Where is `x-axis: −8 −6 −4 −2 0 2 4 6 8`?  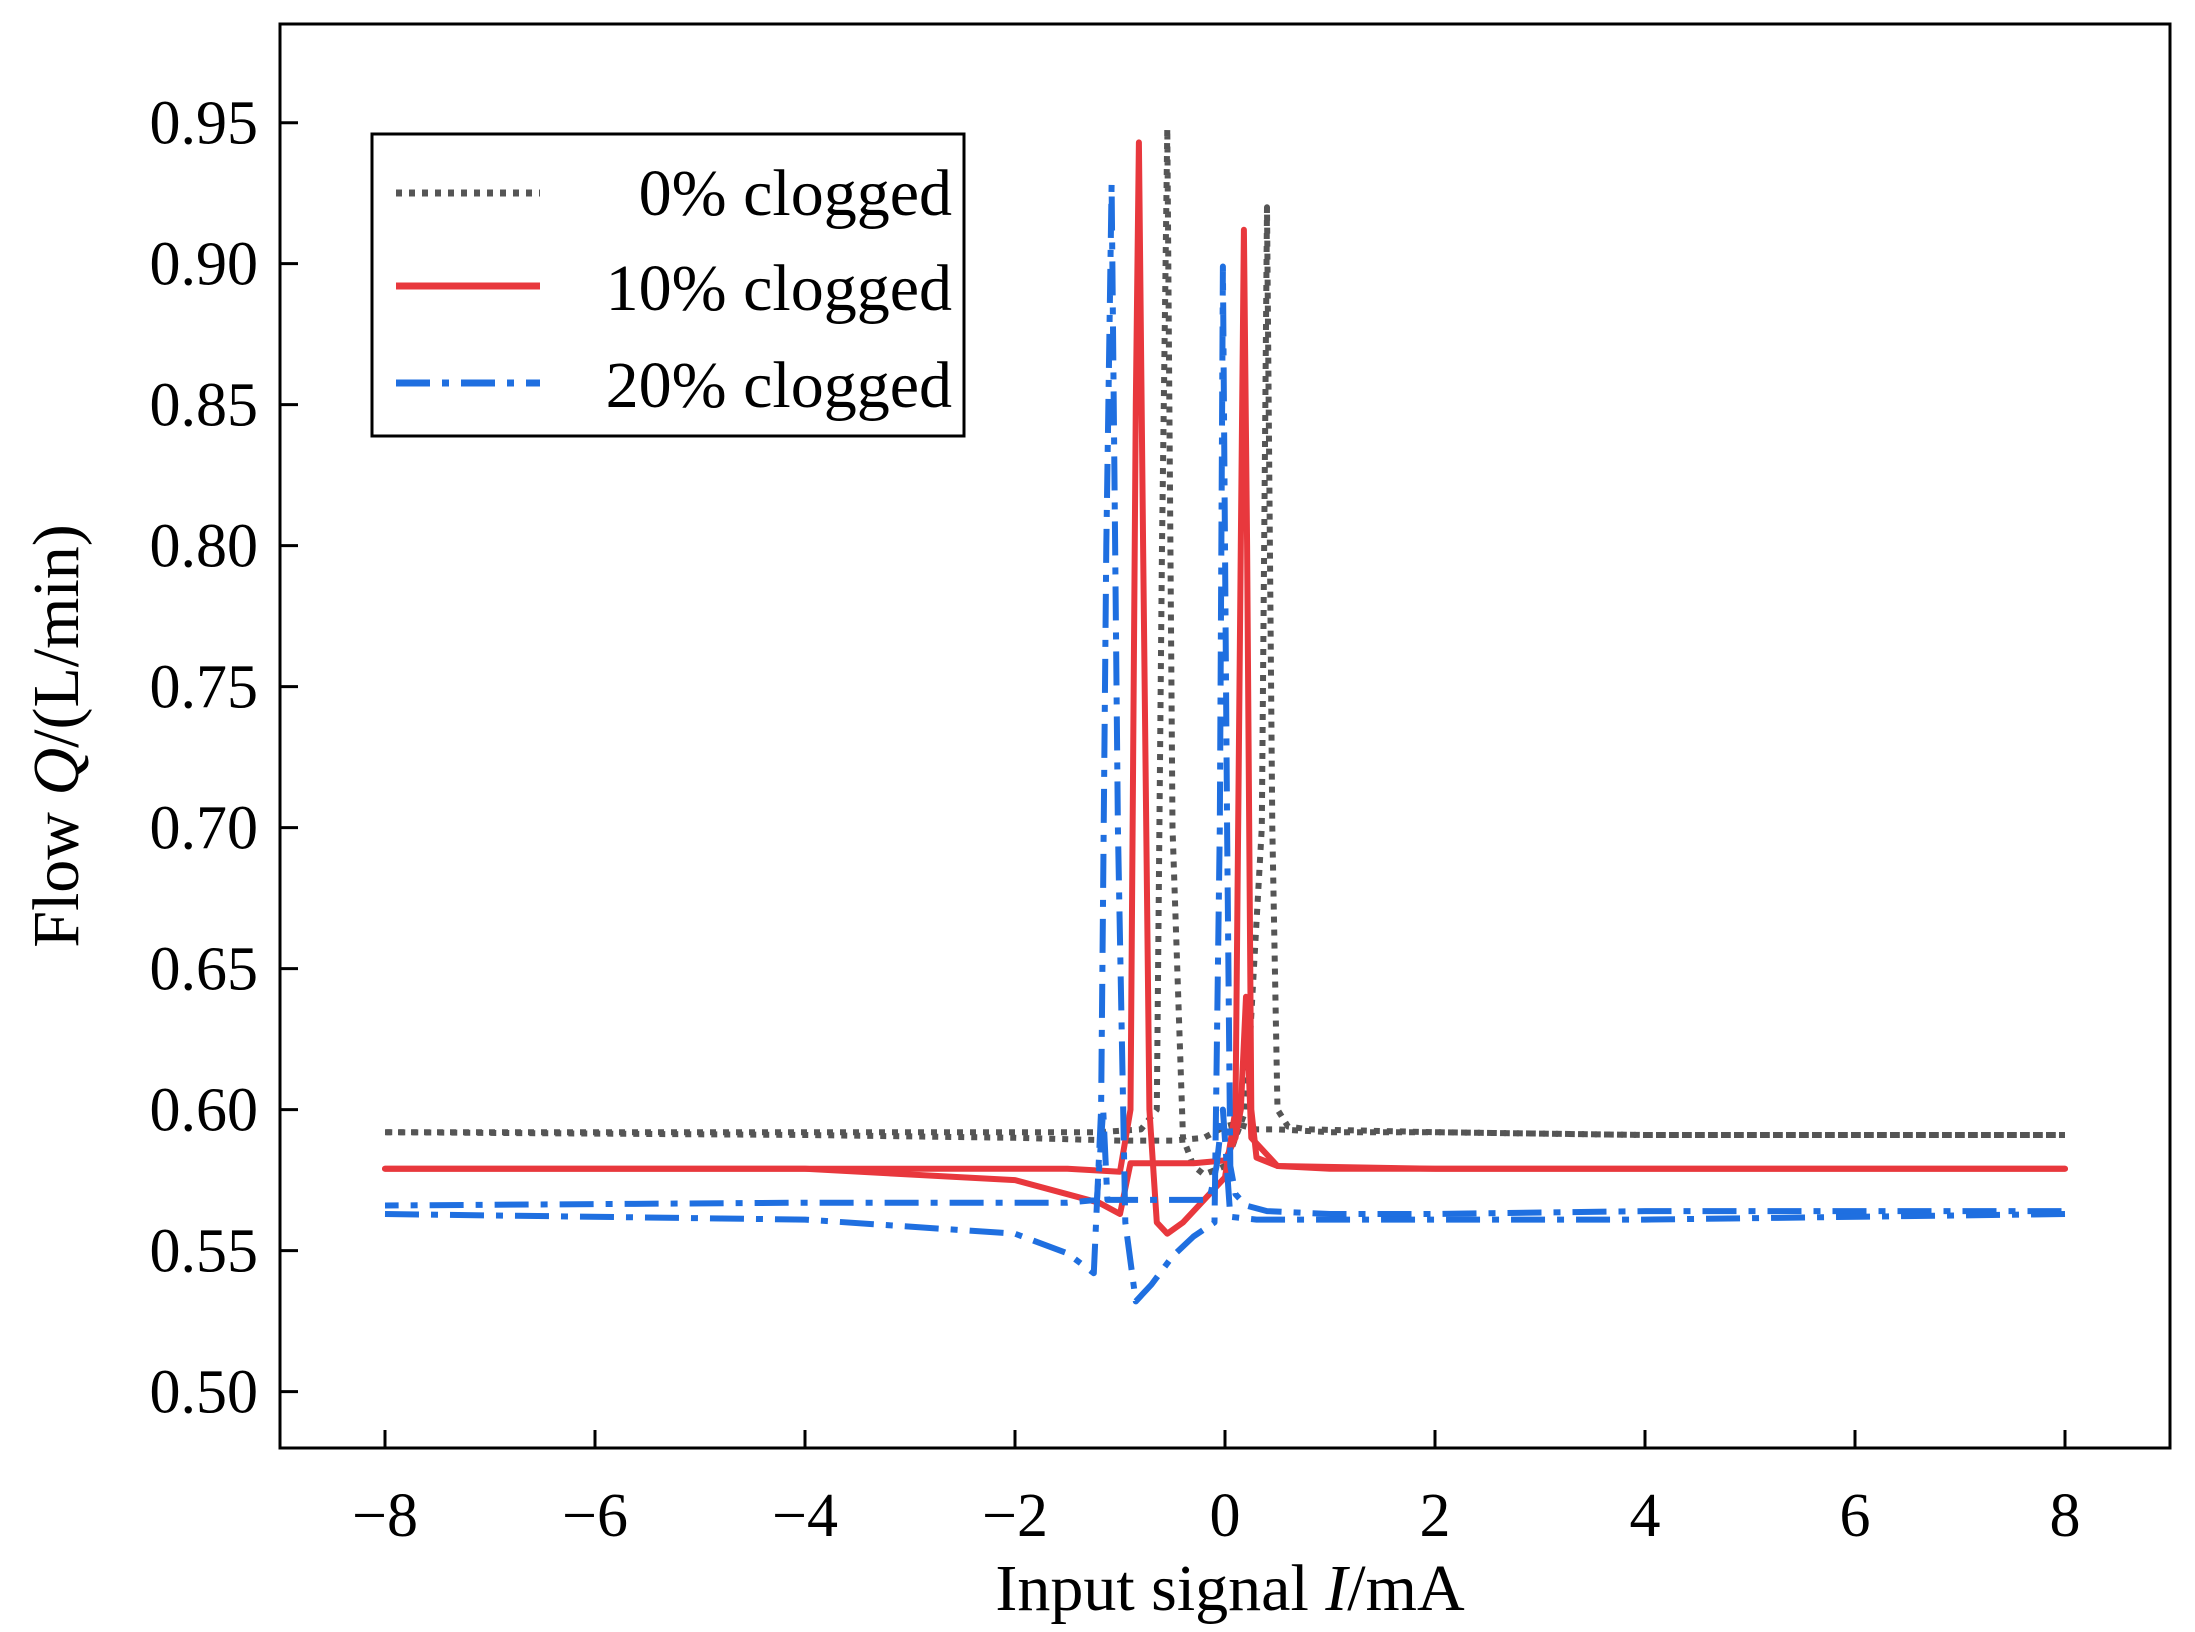
x-axis: −8 −6 −4 −2 0 2 4 6 8 is located at coordinates (1216, 1490).